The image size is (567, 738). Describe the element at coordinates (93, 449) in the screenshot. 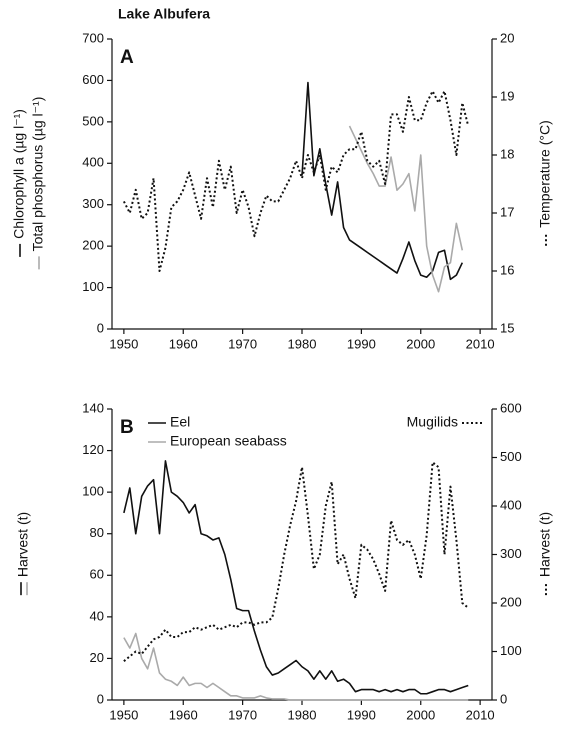

I see `y-tick-label: 120` at that location.